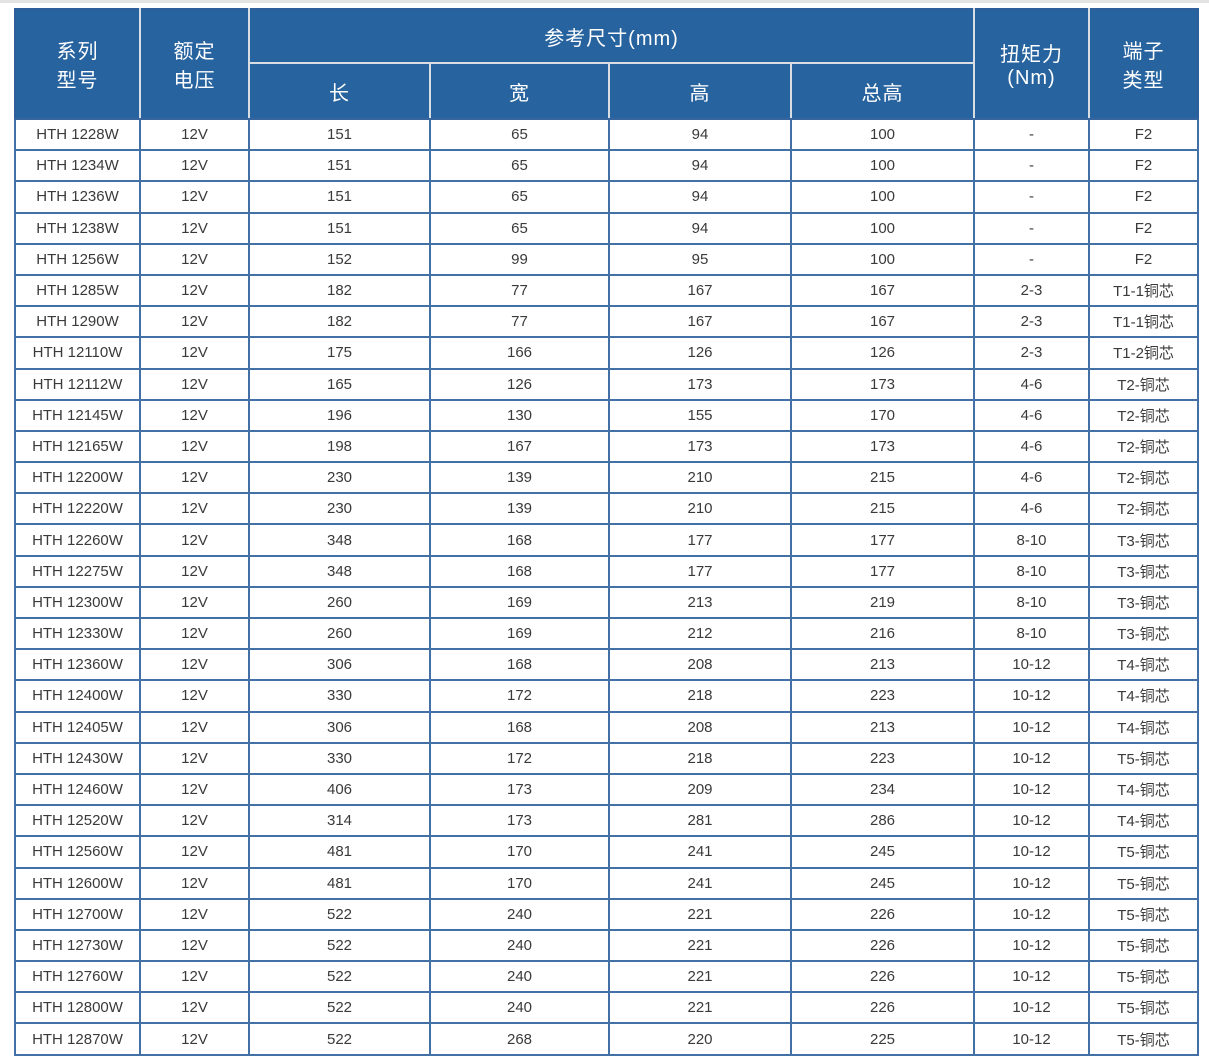  What do you see at coordinates (700, 1039) in the screenshot?
I see `cell-height: 220` at bounding box center [700, 1039].